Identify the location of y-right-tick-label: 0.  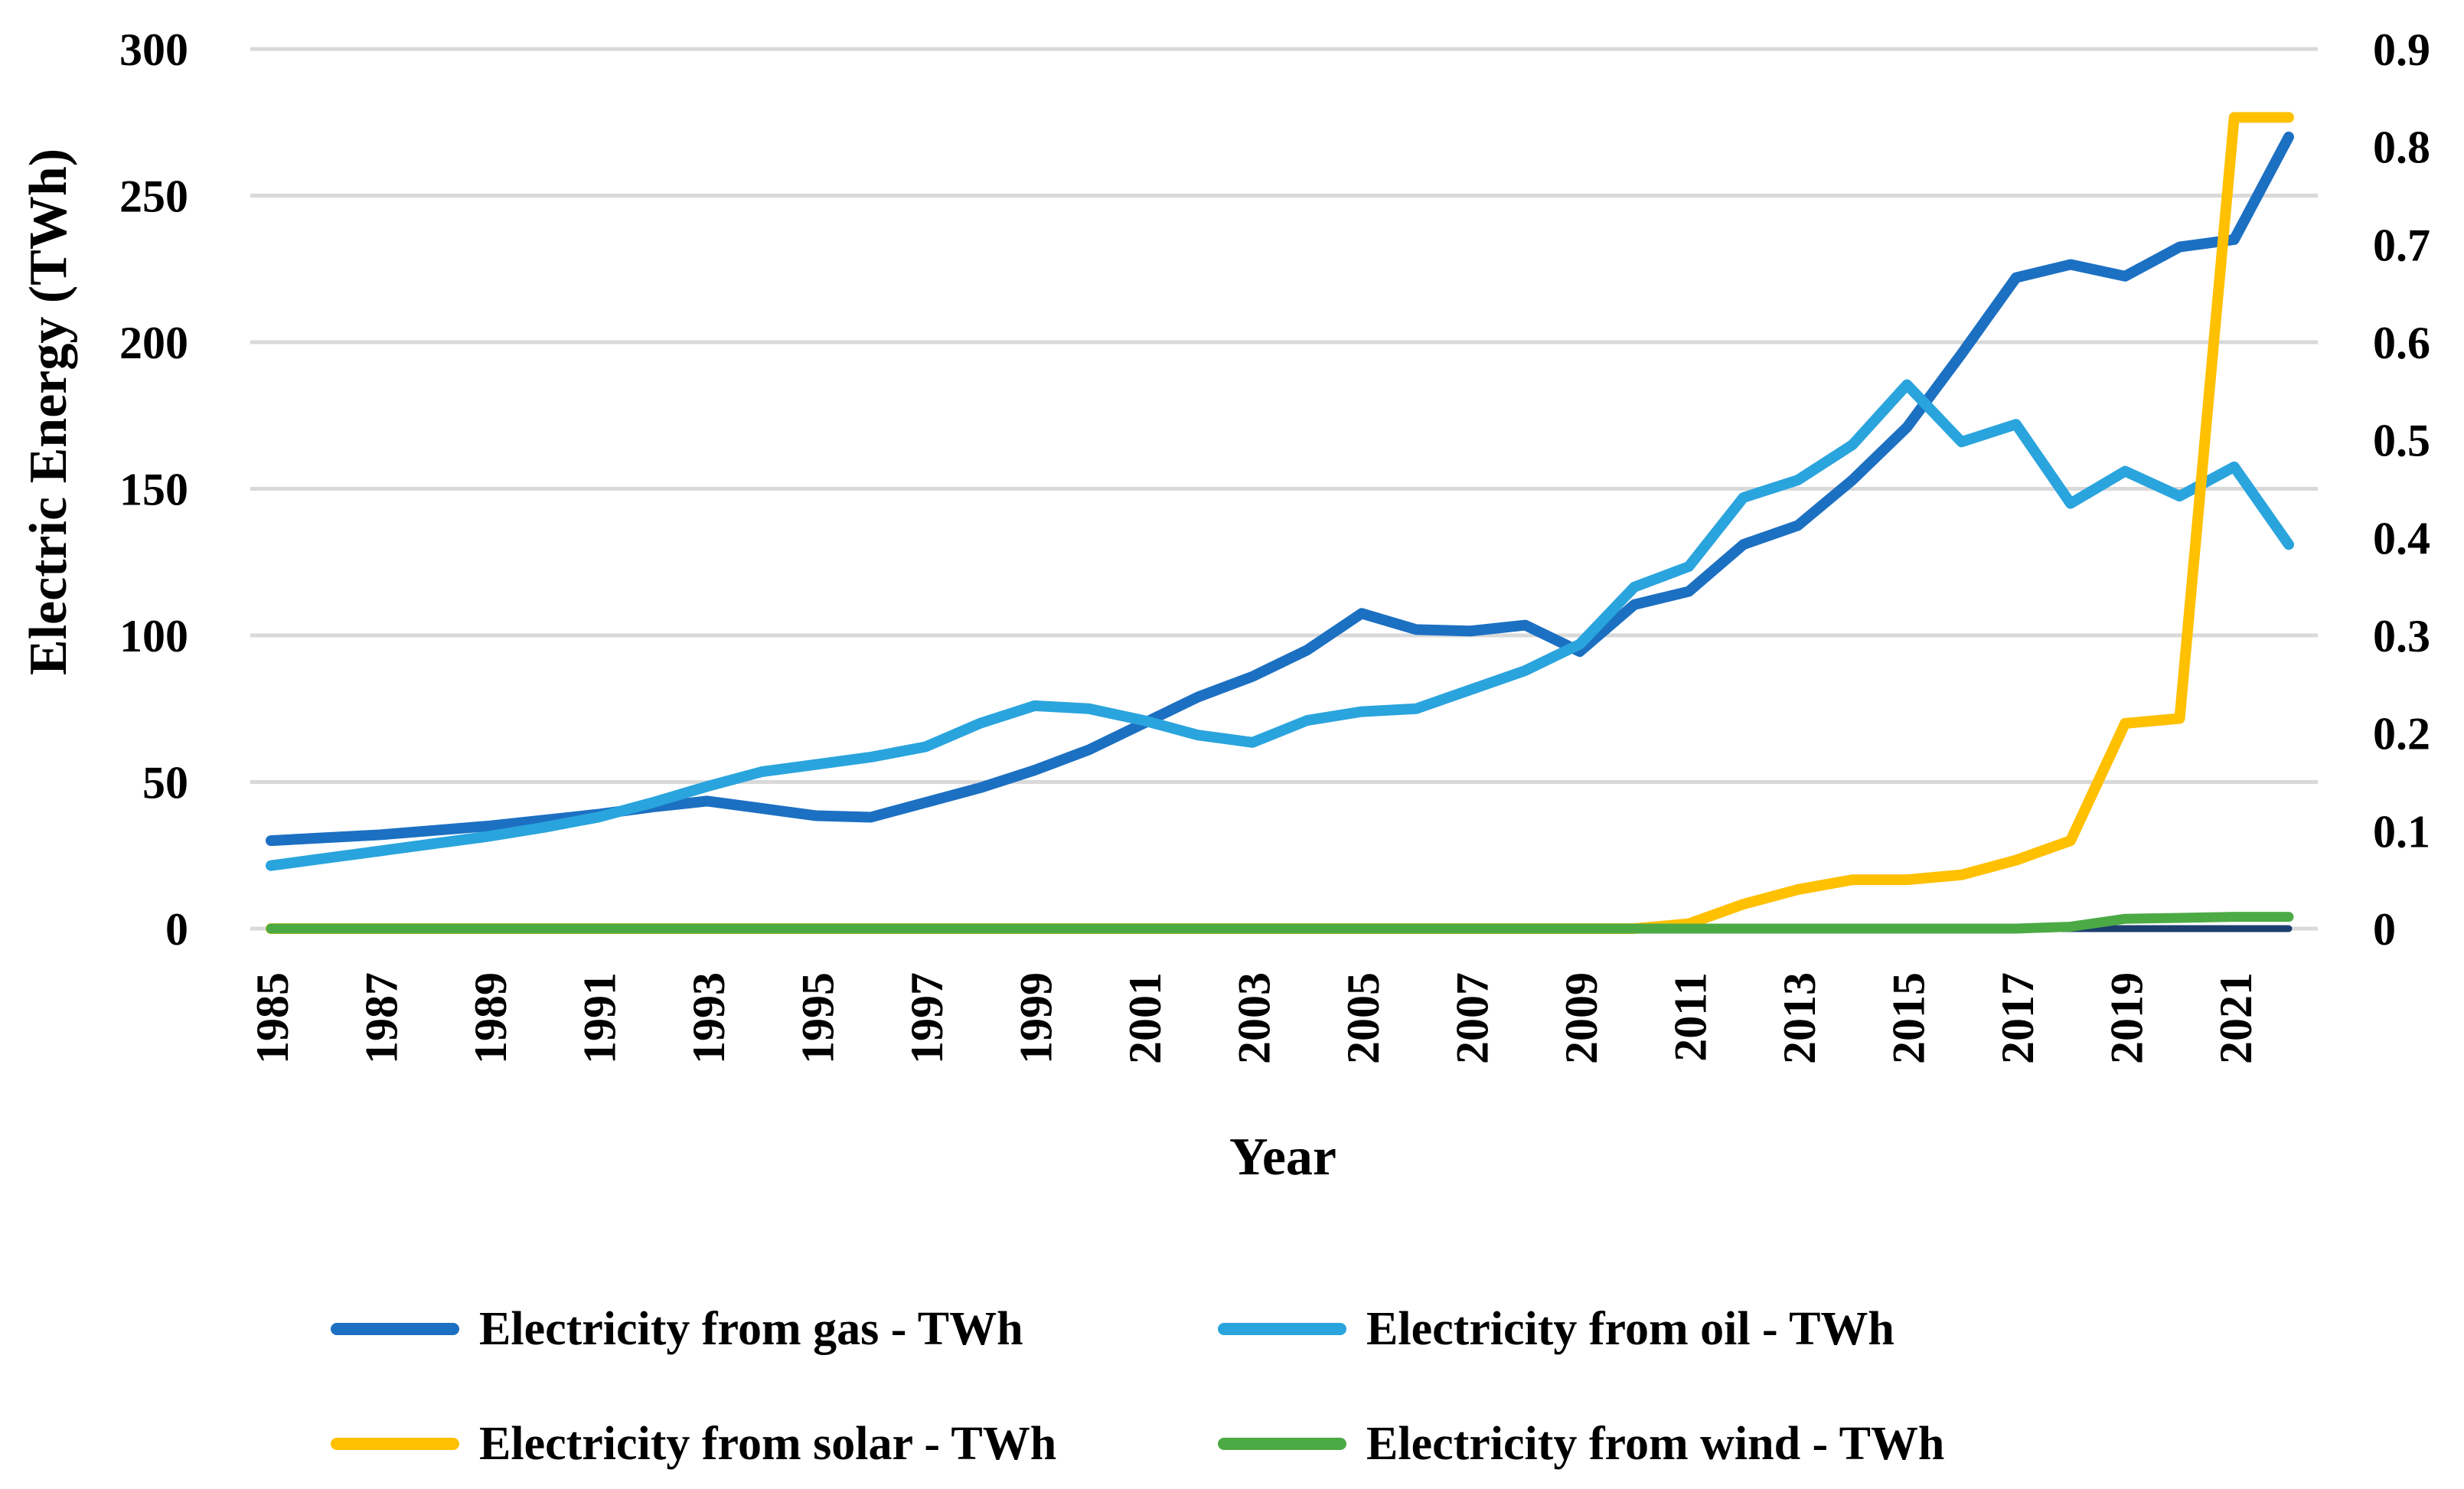
(2384, 929).